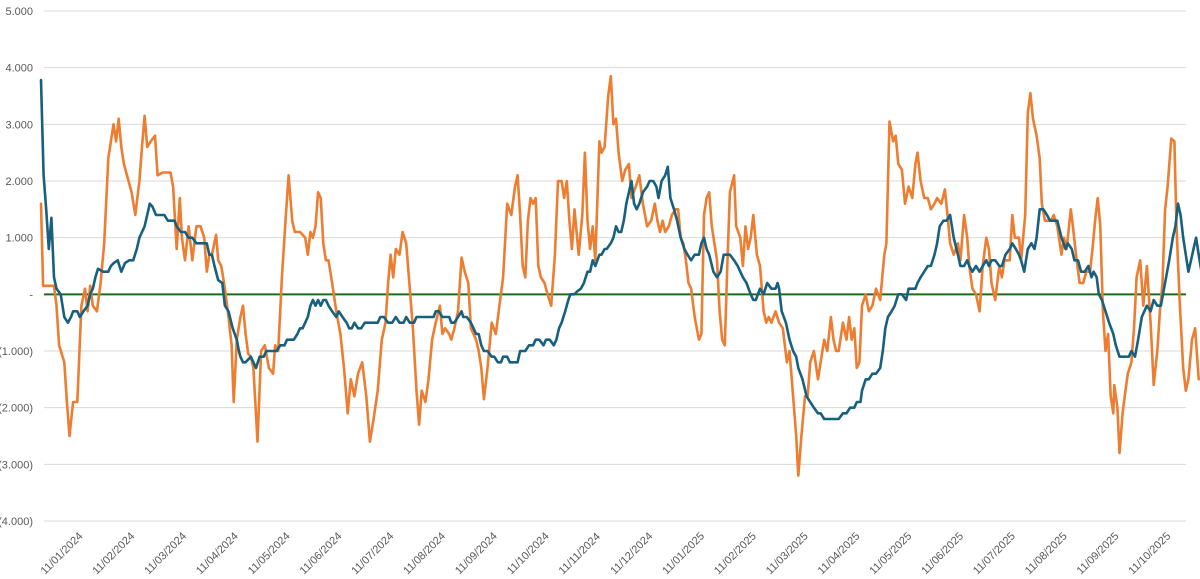 Image resolution: width=1200 pixels, height=579 pixels. I want to click on x-tick-label: 11/10/2024, so click(528, 553).